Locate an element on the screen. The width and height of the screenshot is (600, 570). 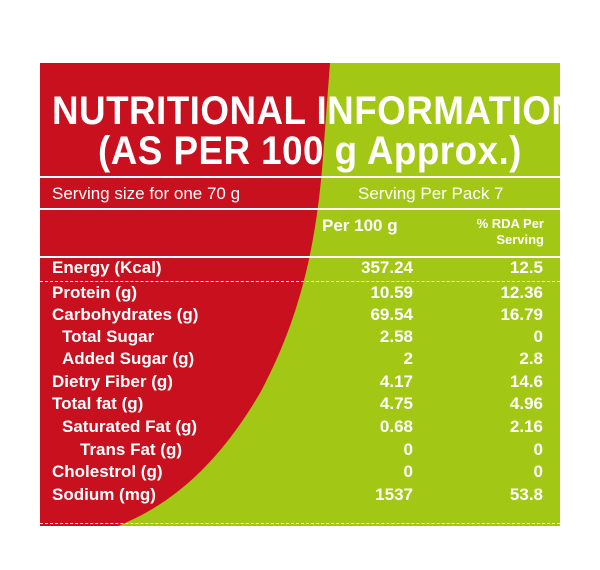
row-label-trans-fat: Trans Fat (g) is located at coordinates (131, 449).